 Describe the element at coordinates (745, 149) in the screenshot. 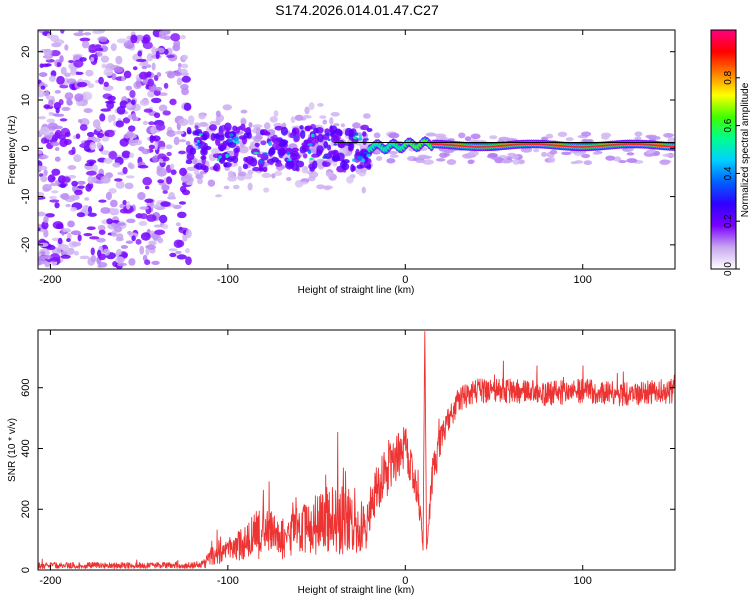

I see `colorbar-label: Normalized spectral amplitude` at that location.